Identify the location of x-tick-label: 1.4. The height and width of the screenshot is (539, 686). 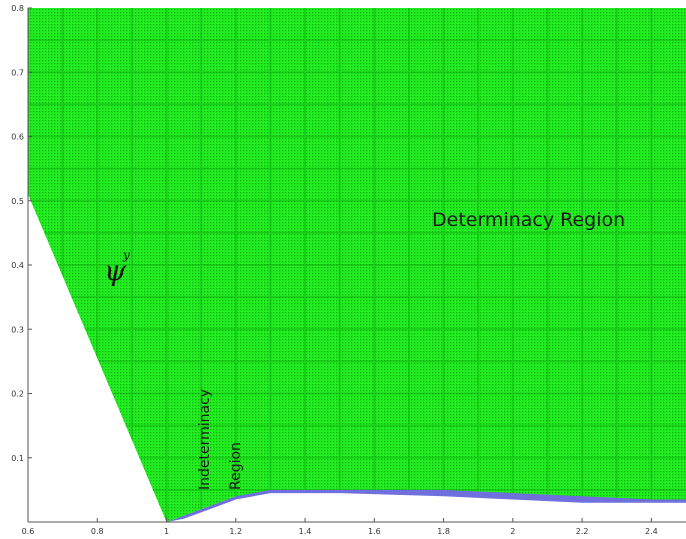
(305, 531).